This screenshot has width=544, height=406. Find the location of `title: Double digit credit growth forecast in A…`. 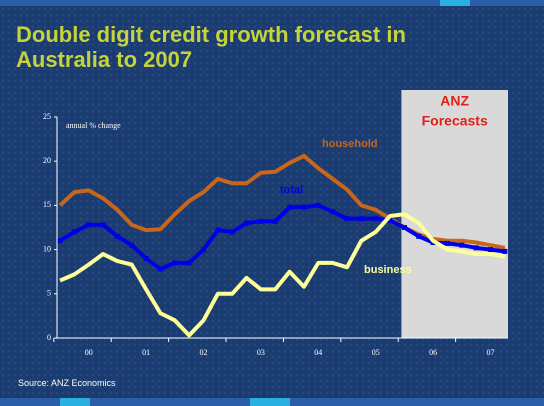

title: Double digit credit growth forecast in A… is located at coordinates (211, 47).